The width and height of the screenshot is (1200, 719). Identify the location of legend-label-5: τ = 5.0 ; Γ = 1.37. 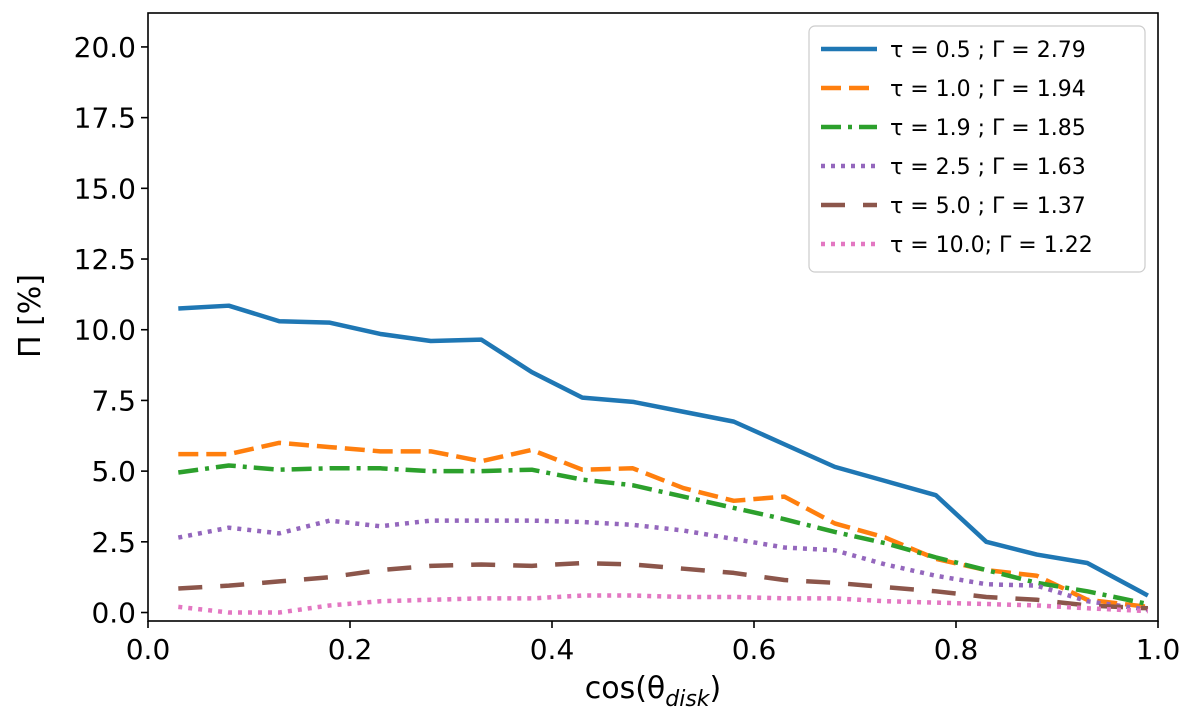
(988, 206).